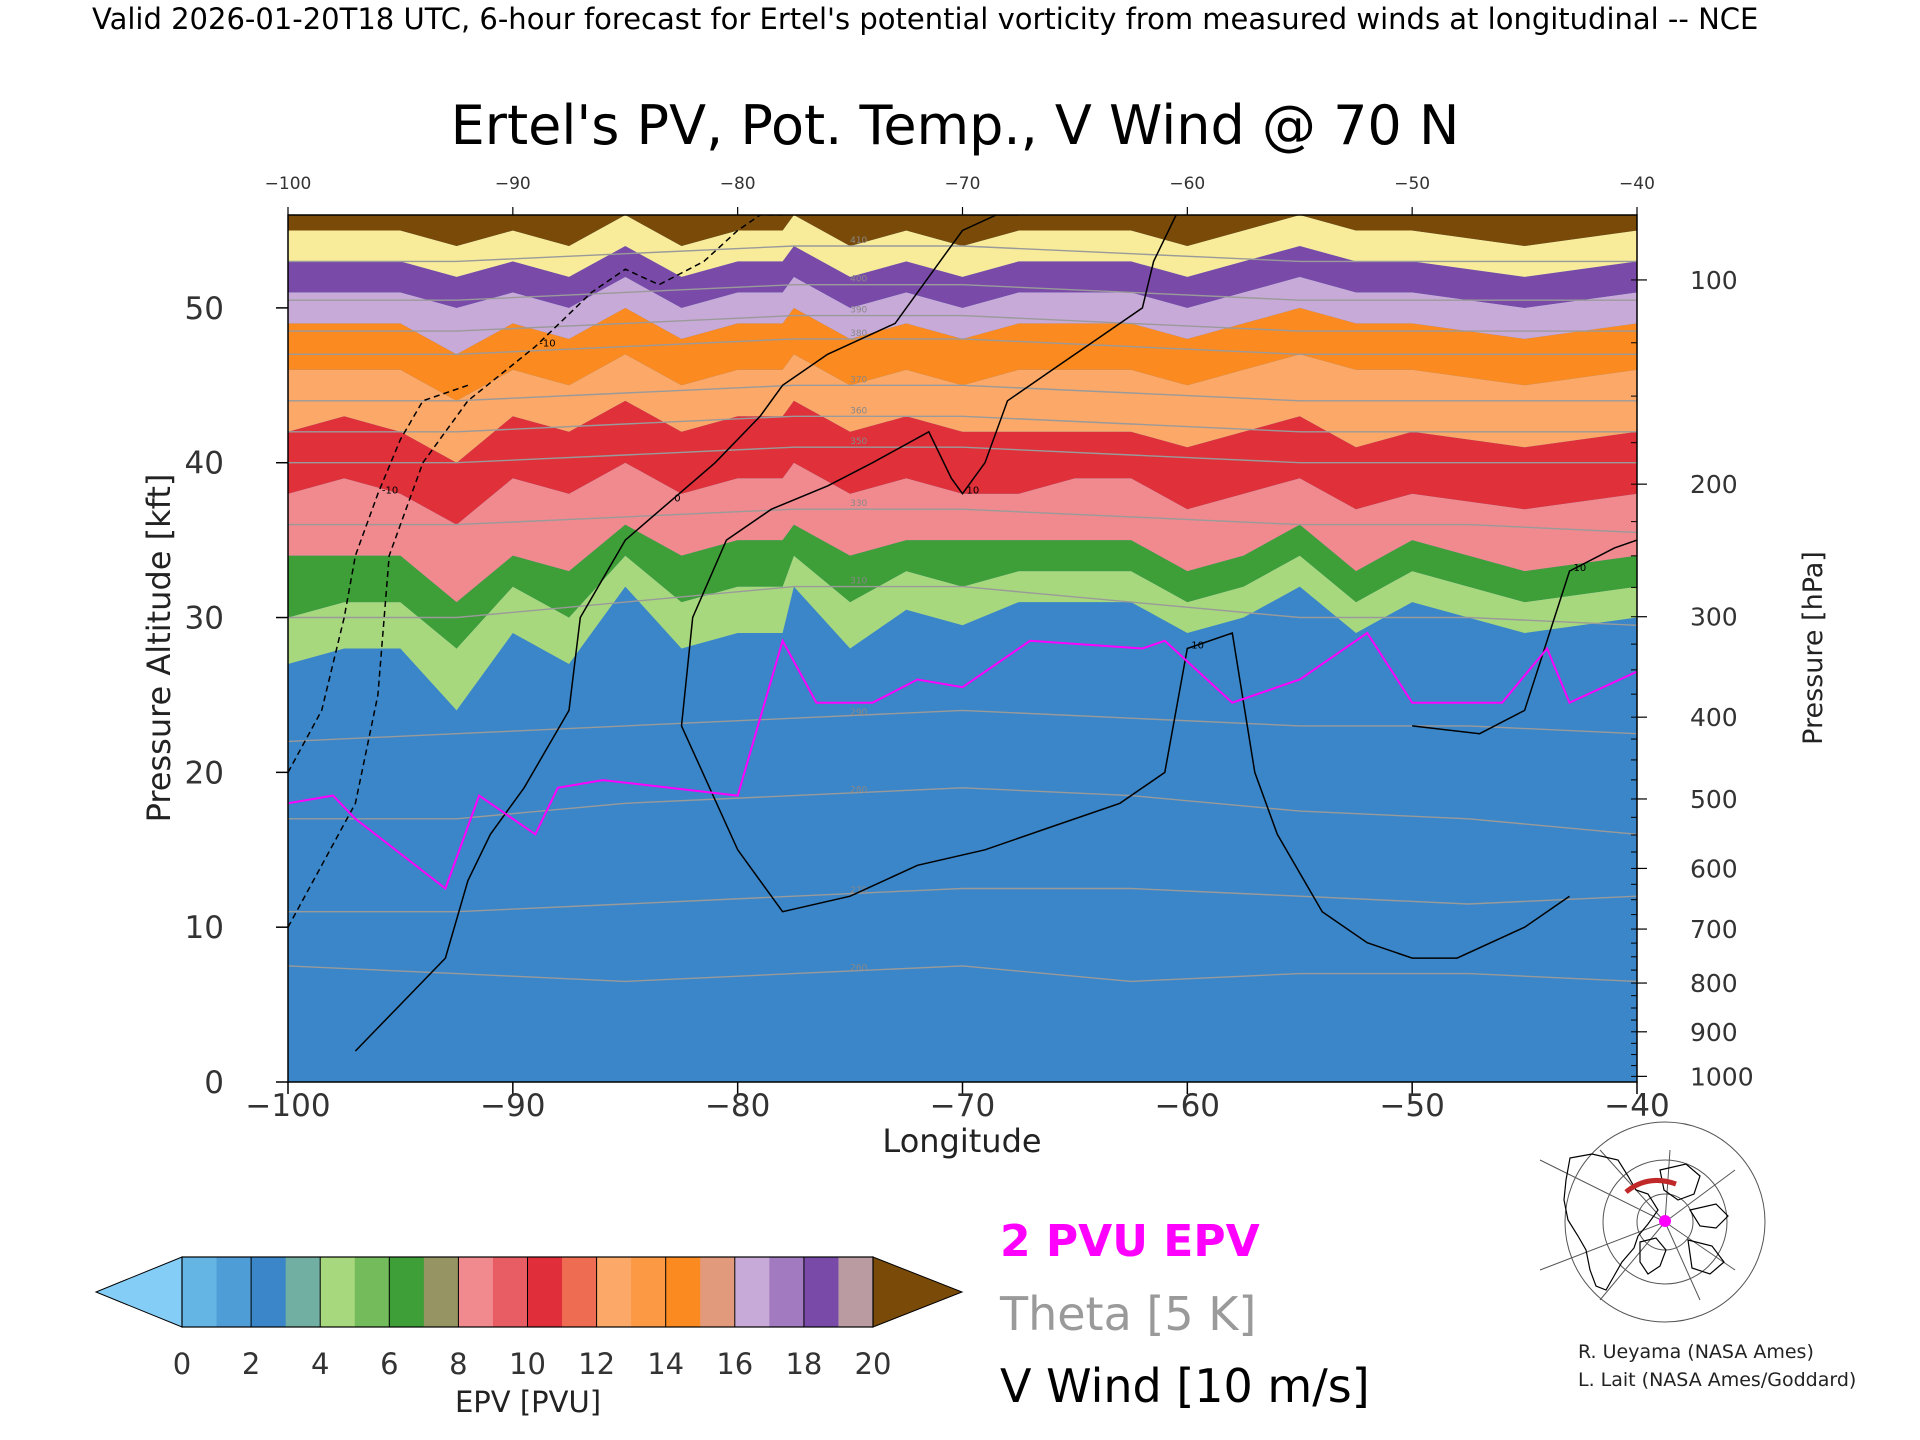 This screenshot has width=1920, height=1440. What do you see at coordinates (1722, 1076) in the screenshot?
I see `pressure-tick-label-1000: 1000` at bounding box center [1722, 1076].